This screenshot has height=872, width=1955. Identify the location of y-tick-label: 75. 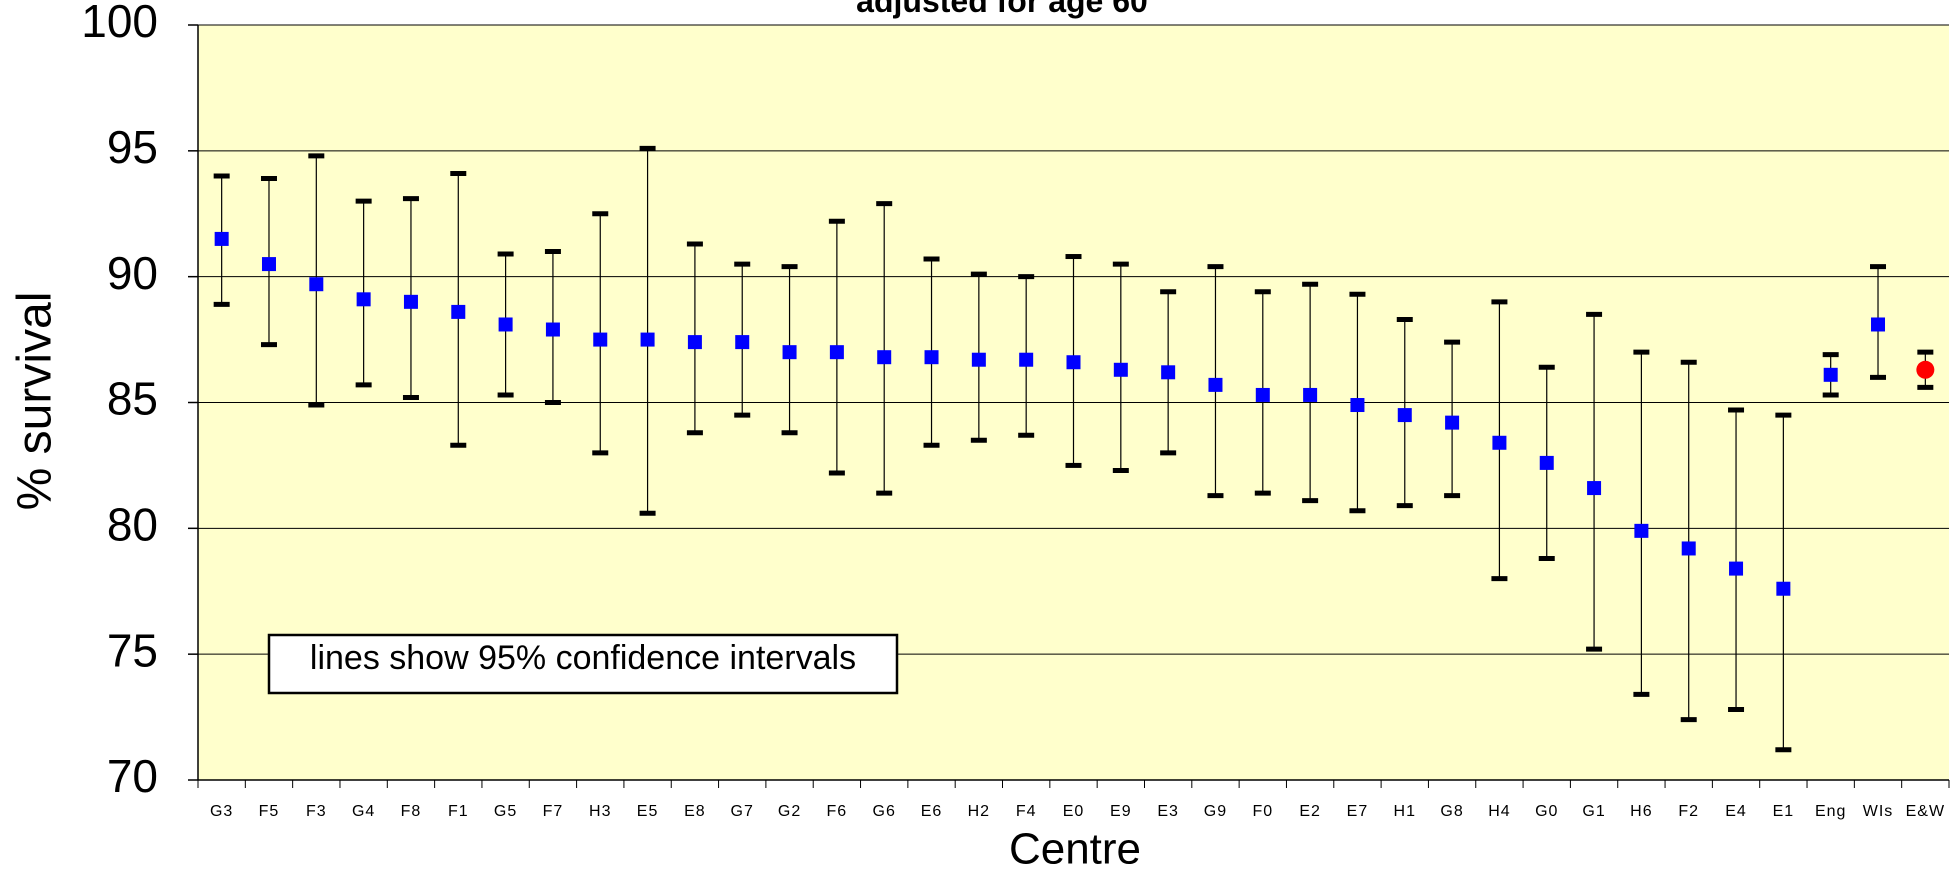
(132, 650).